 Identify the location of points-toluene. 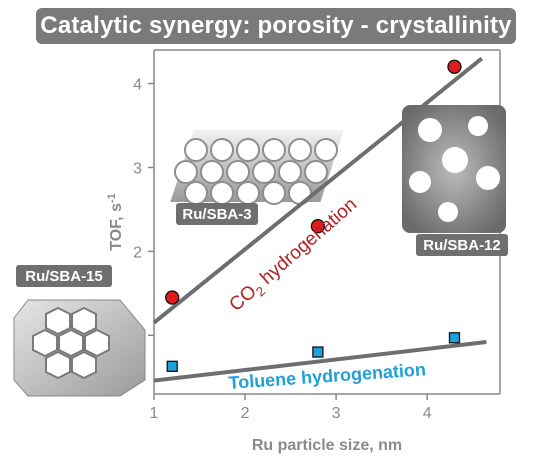
(313, 352).